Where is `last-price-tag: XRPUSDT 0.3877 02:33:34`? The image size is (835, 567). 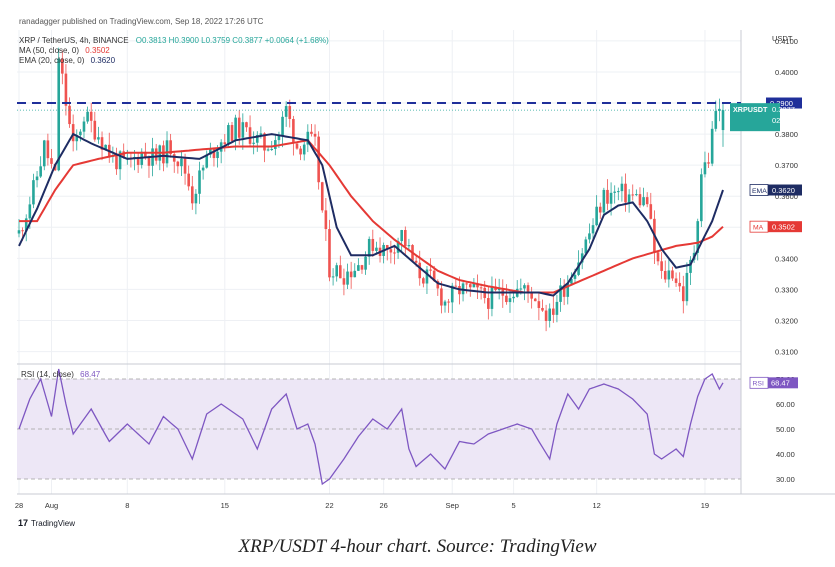
last-price-tag: XRPUSDT 0.3877 02:33:34 is located at coordinates (765, 117).